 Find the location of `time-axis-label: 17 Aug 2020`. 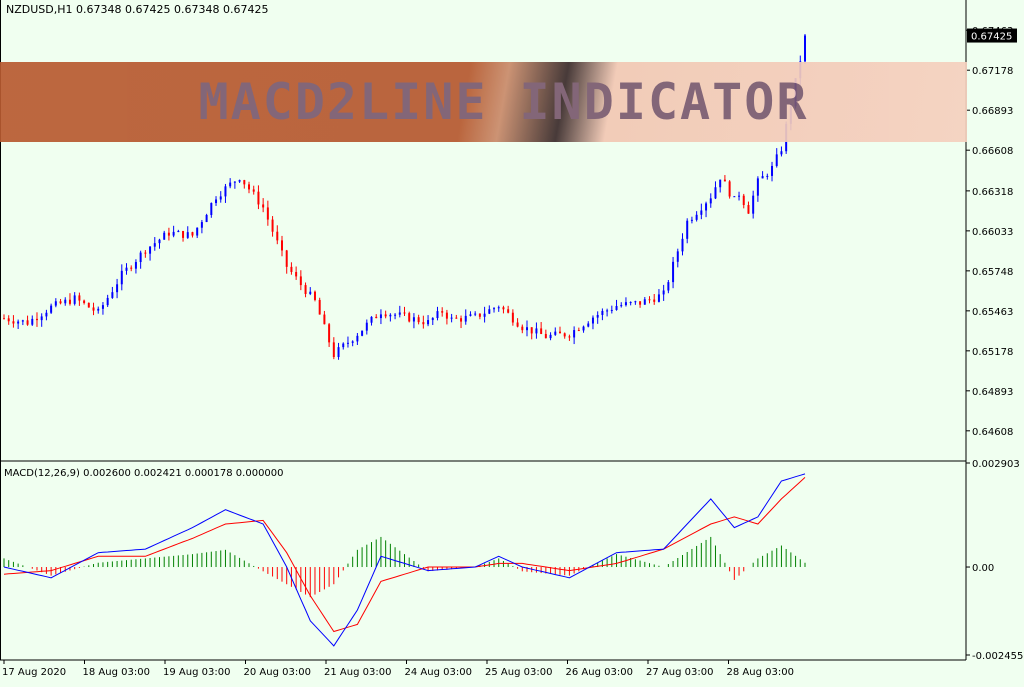

time-axis-label: 17 Aug 2020 is located at coordinates (34, 672).